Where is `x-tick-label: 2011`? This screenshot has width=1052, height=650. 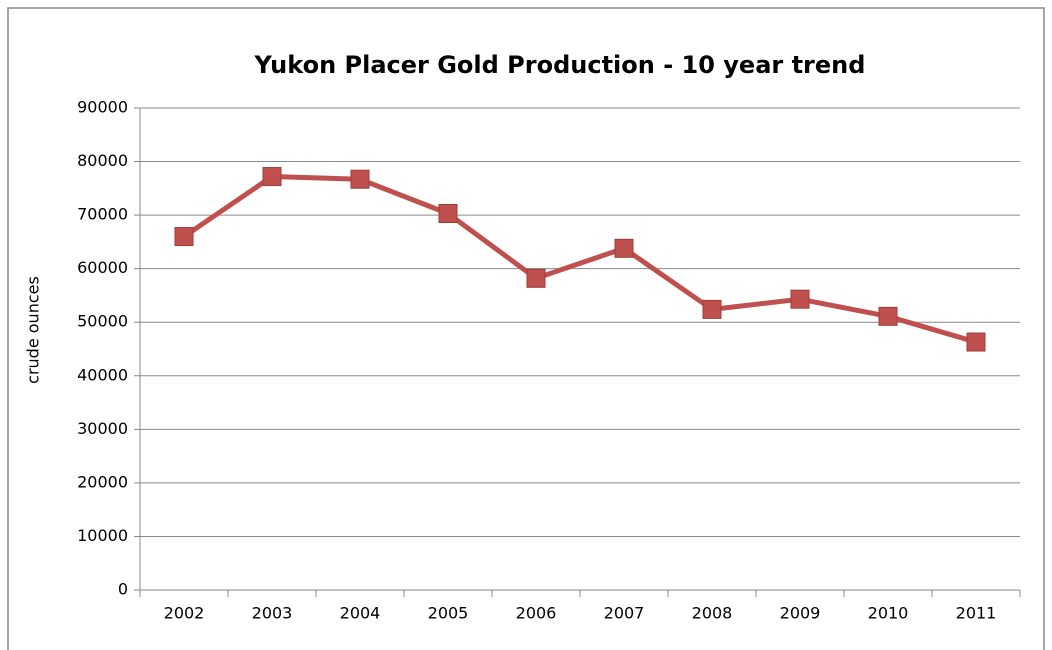 x-tick-label: 2011 is located at coordinates (976, 613).